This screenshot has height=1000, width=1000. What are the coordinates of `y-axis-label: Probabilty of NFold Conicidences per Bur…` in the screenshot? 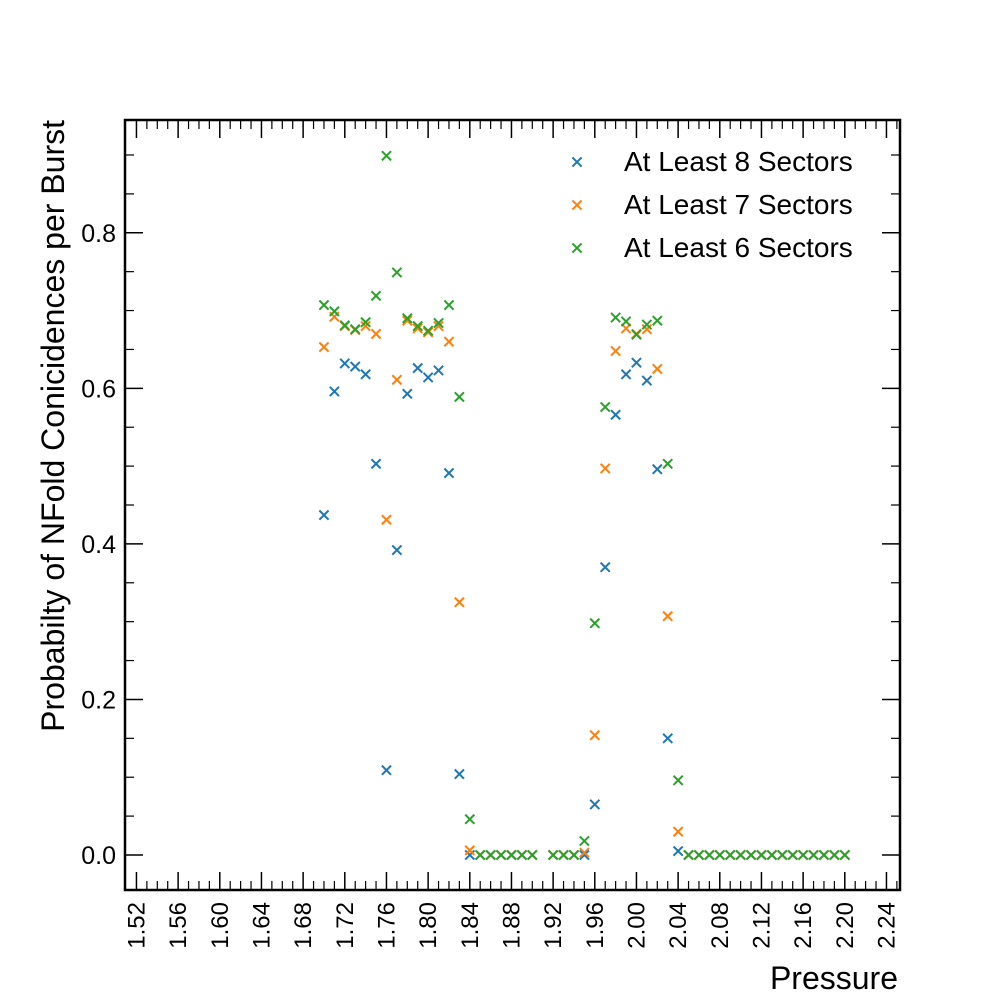 It's located at (53, 426).